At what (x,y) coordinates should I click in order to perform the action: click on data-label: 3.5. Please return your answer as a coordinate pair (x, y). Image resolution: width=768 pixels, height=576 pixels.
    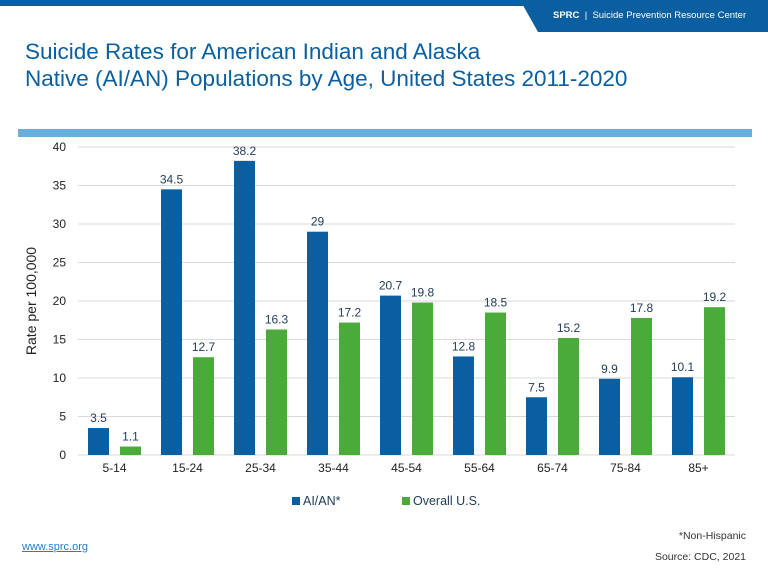
    Looking at the image, I should click on (98, 418).